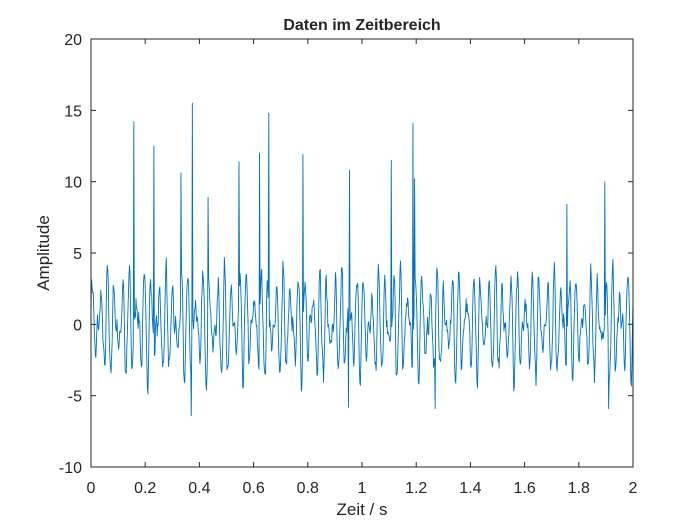 The image size is (700, 530). I want to click on y-tick-label: -5, so click(75, 397).